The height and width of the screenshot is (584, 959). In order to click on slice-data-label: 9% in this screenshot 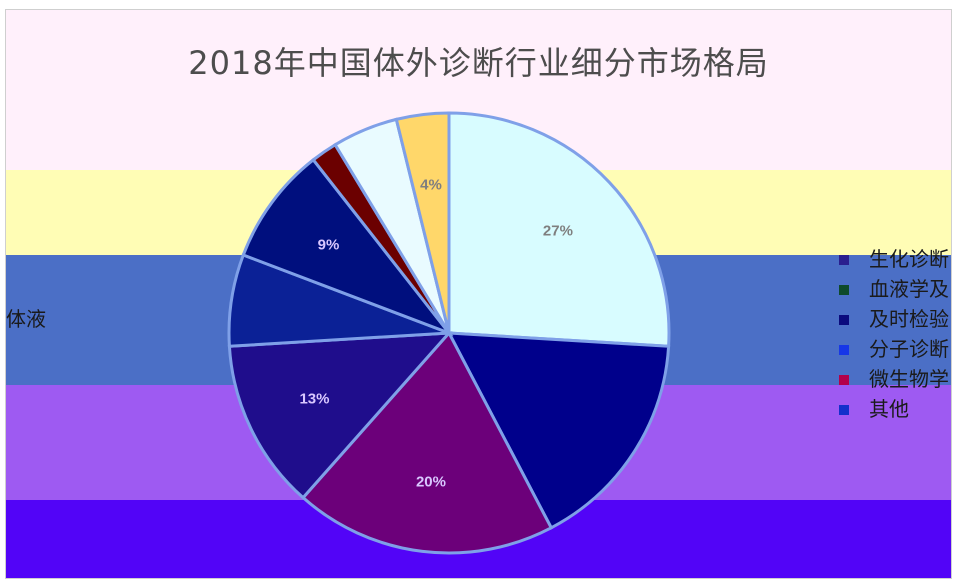, I will do `click(329, 244)`.